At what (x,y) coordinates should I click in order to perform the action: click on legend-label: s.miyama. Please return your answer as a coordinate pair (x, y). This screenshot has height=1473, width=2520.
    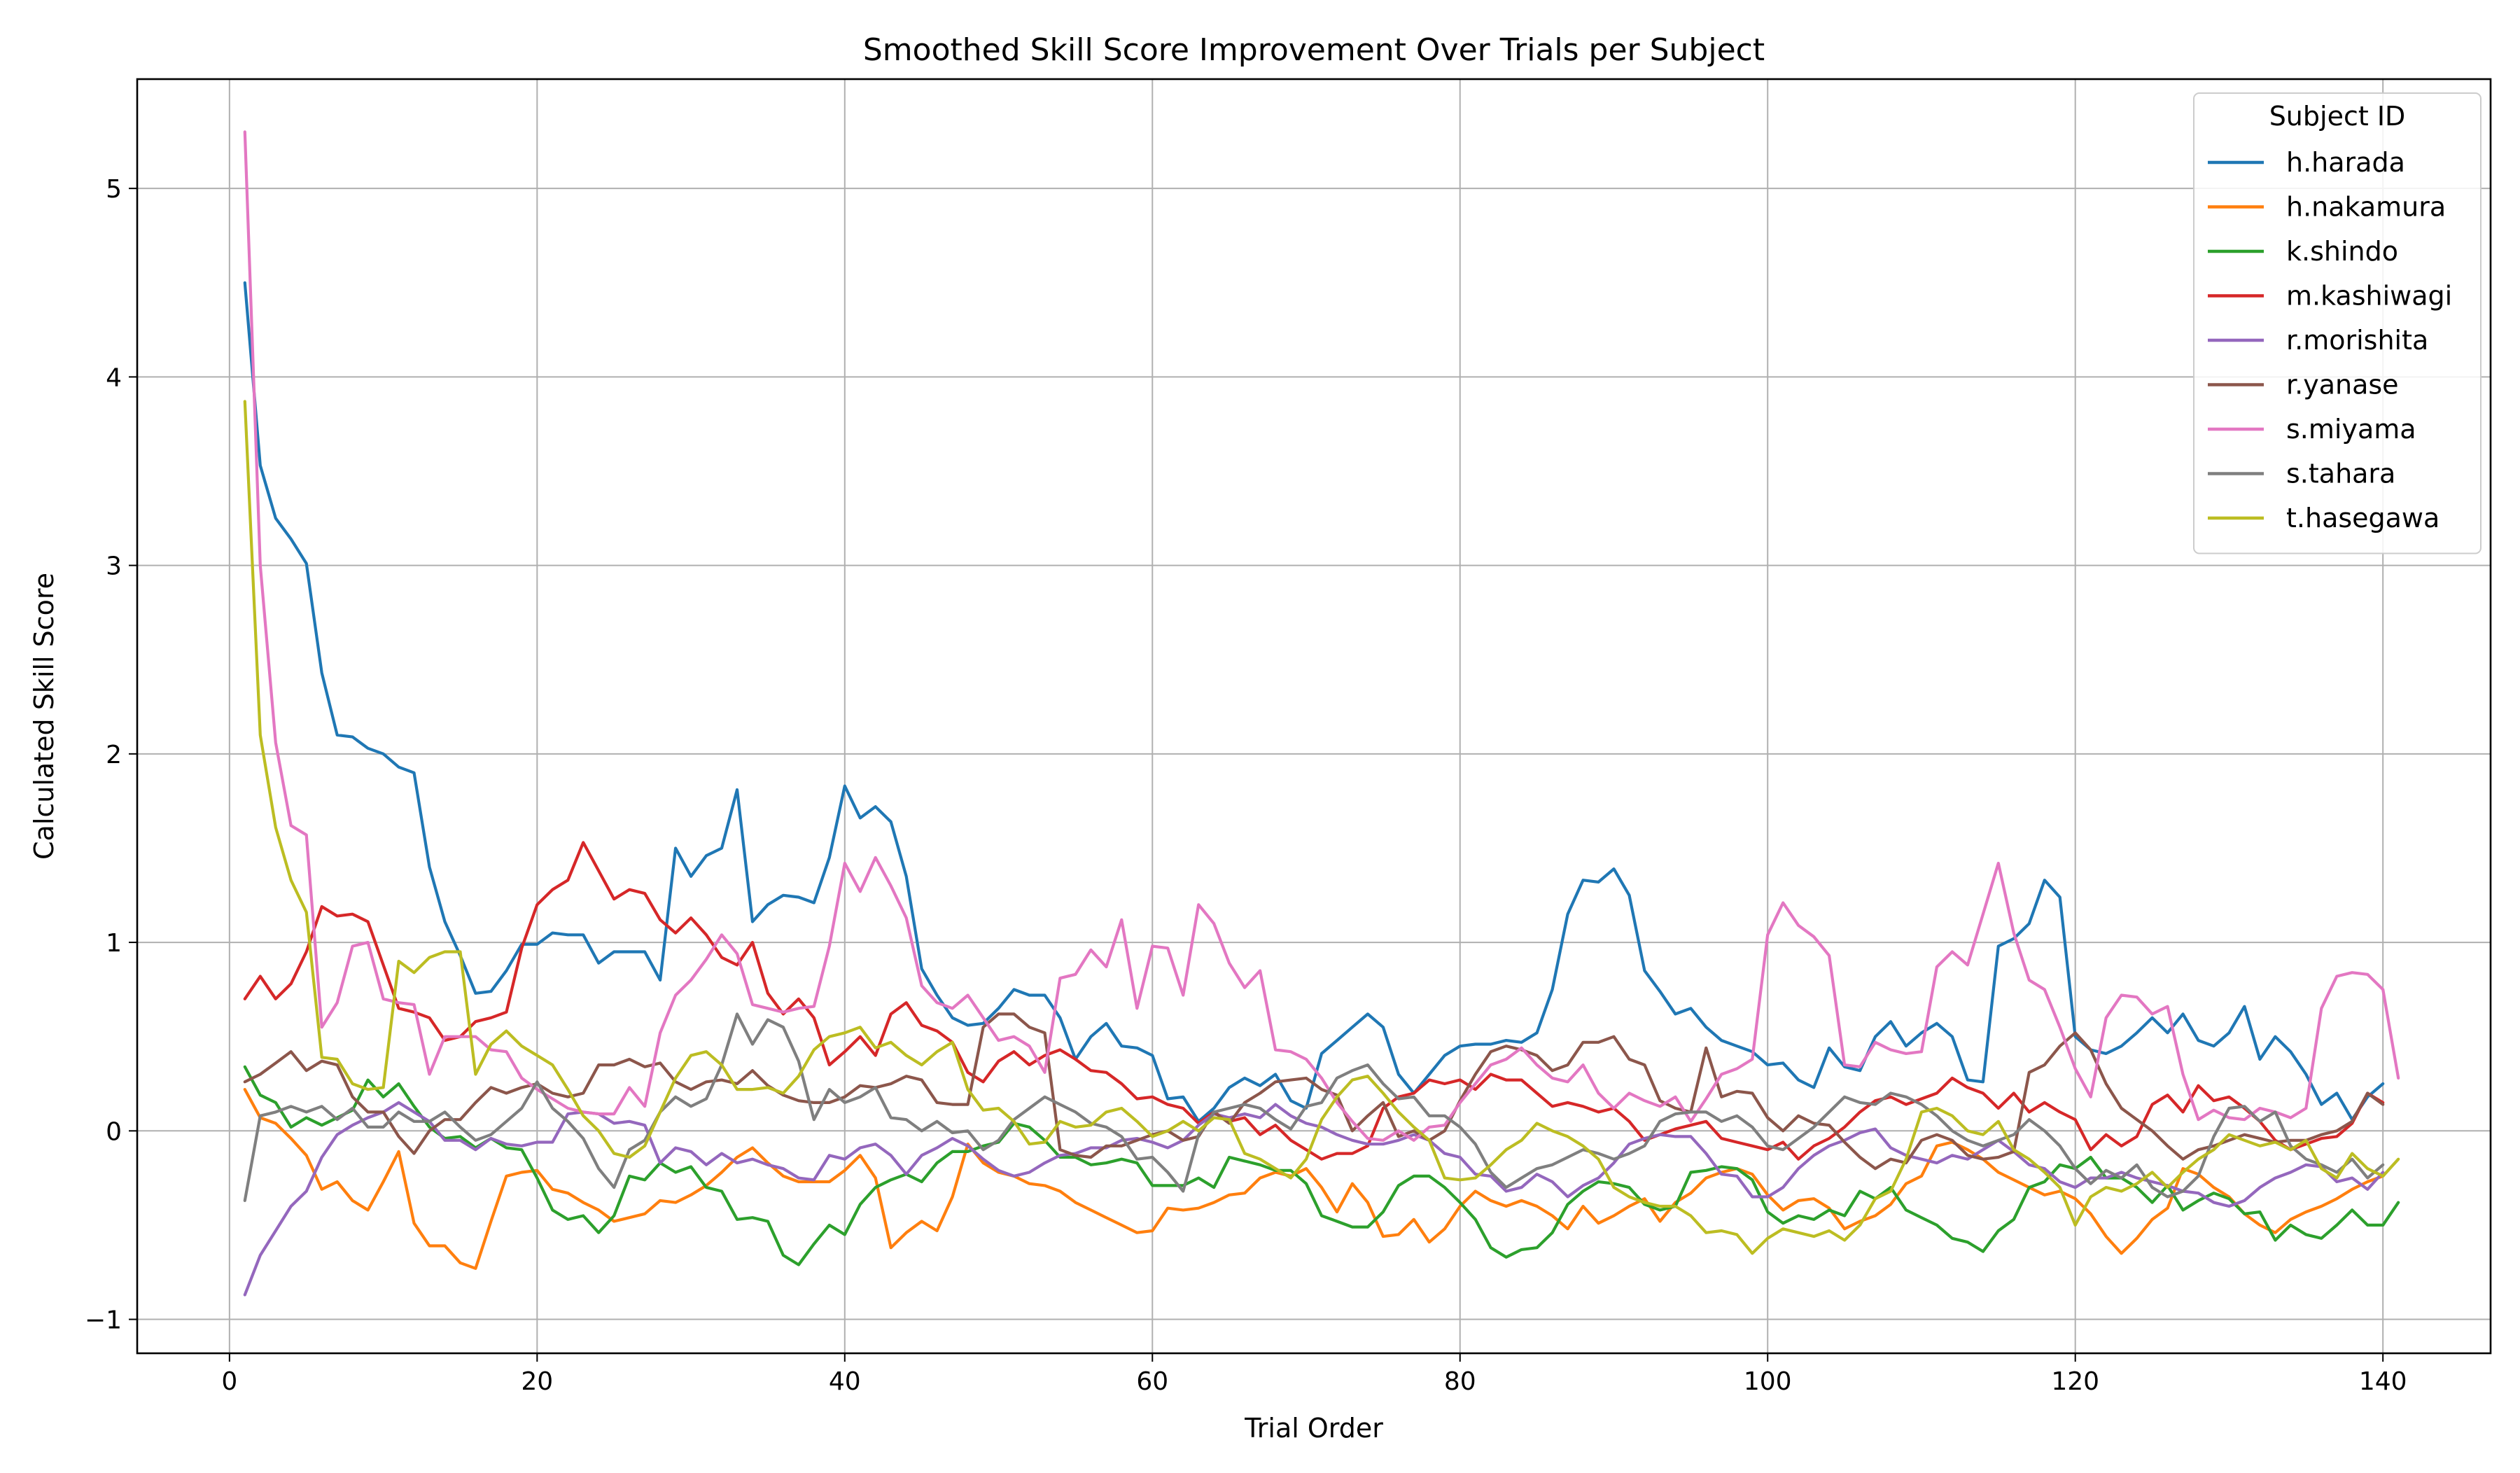
    Looking at the image, I should click on (2351, 429).